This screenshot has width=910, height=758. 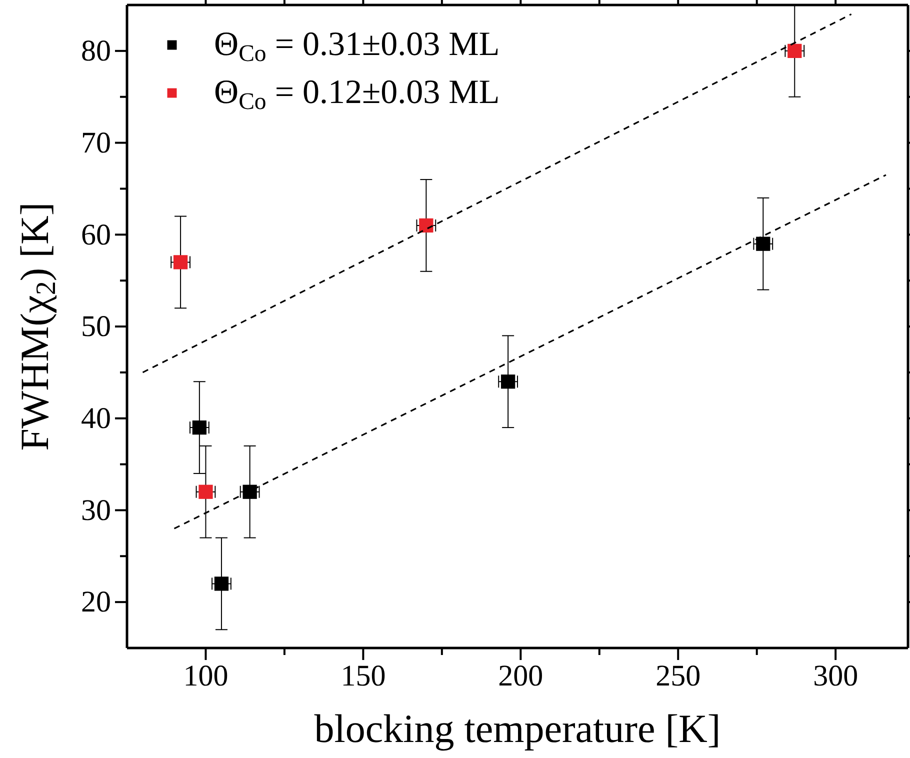 What do you see at coordinates (357, 94) in the screenshot?
I see `legend-label: Θ$_{Co}$ = 0.12±0.03 ML` at bounding box center [357, 94].